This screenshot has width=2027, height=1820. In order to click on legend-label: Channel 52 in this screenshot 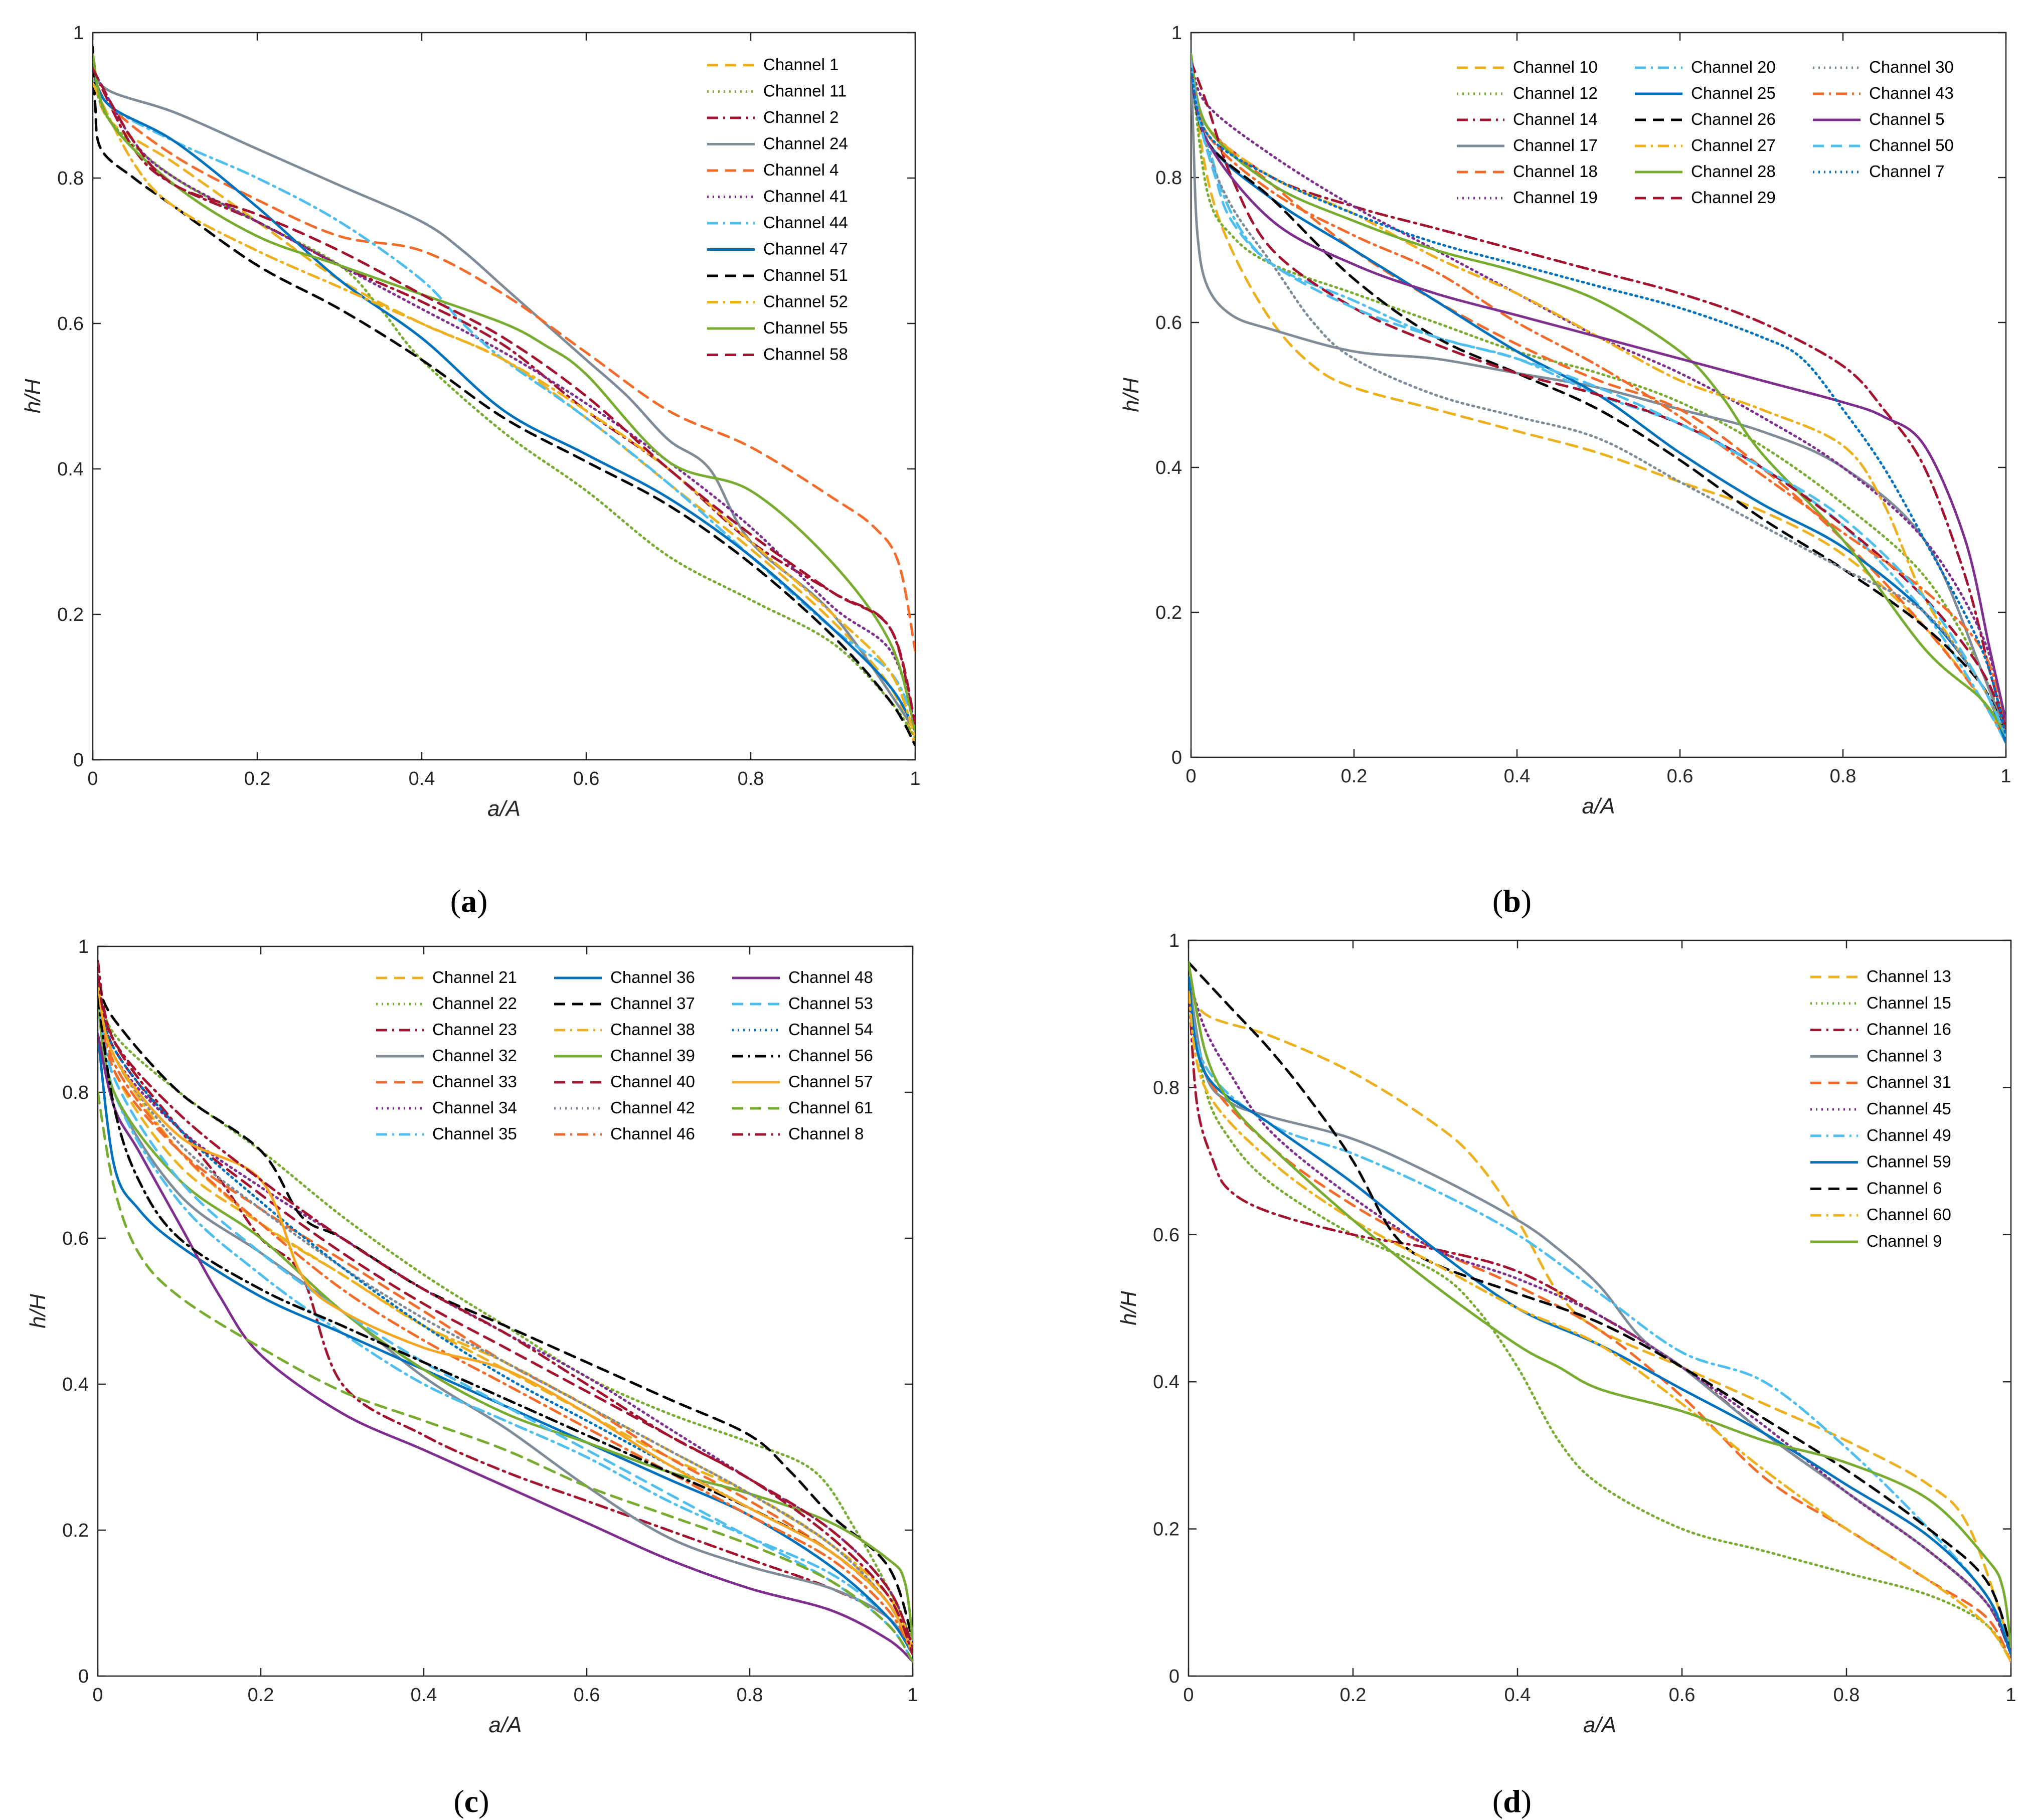, I will do `click(806, 301)`.